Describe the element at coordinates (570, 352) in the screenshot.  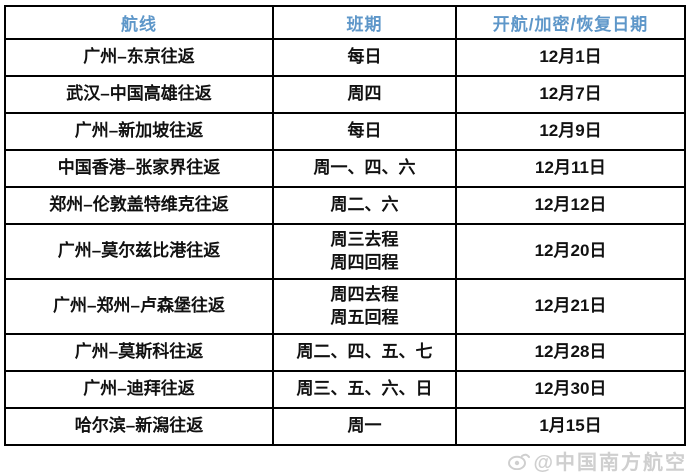
I see `date-cell: 12月28日` at that location.